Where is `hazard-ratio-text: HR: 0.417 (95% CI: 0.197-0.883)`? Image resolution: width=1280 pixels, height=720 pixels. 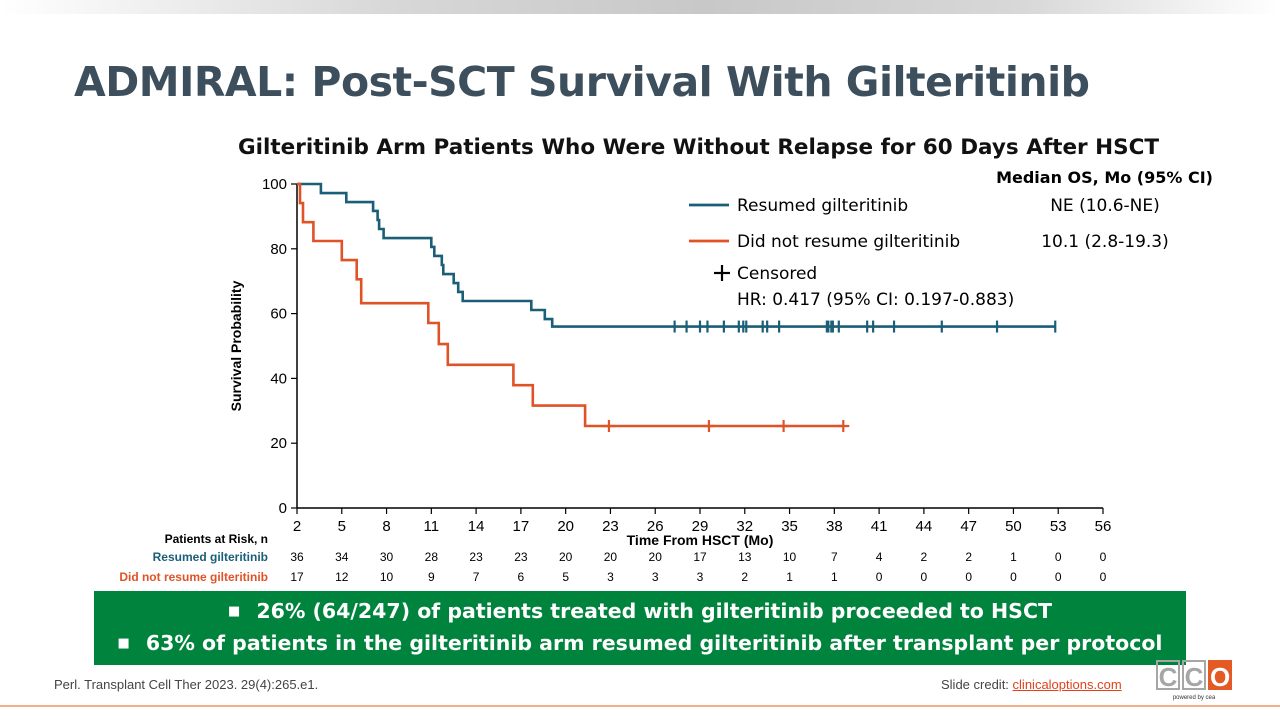 hazard-ratio-text: HR: 0.417 (95% CI: 0.197-0.883) is located at coordinates (875, 300).